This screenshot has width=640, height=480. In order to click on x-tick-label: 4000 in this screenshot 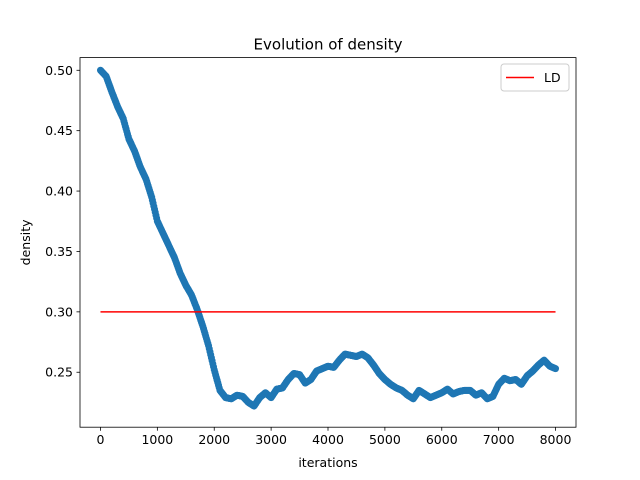, I will do `click(328, 439)`.